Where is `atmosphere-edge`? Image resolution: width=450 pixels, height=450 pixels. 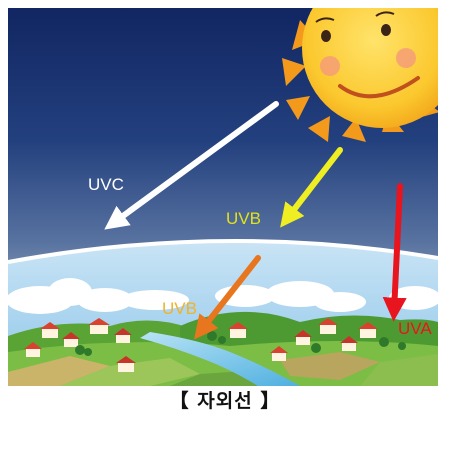 atmosphere-edge is located at coordinates (223, 251).